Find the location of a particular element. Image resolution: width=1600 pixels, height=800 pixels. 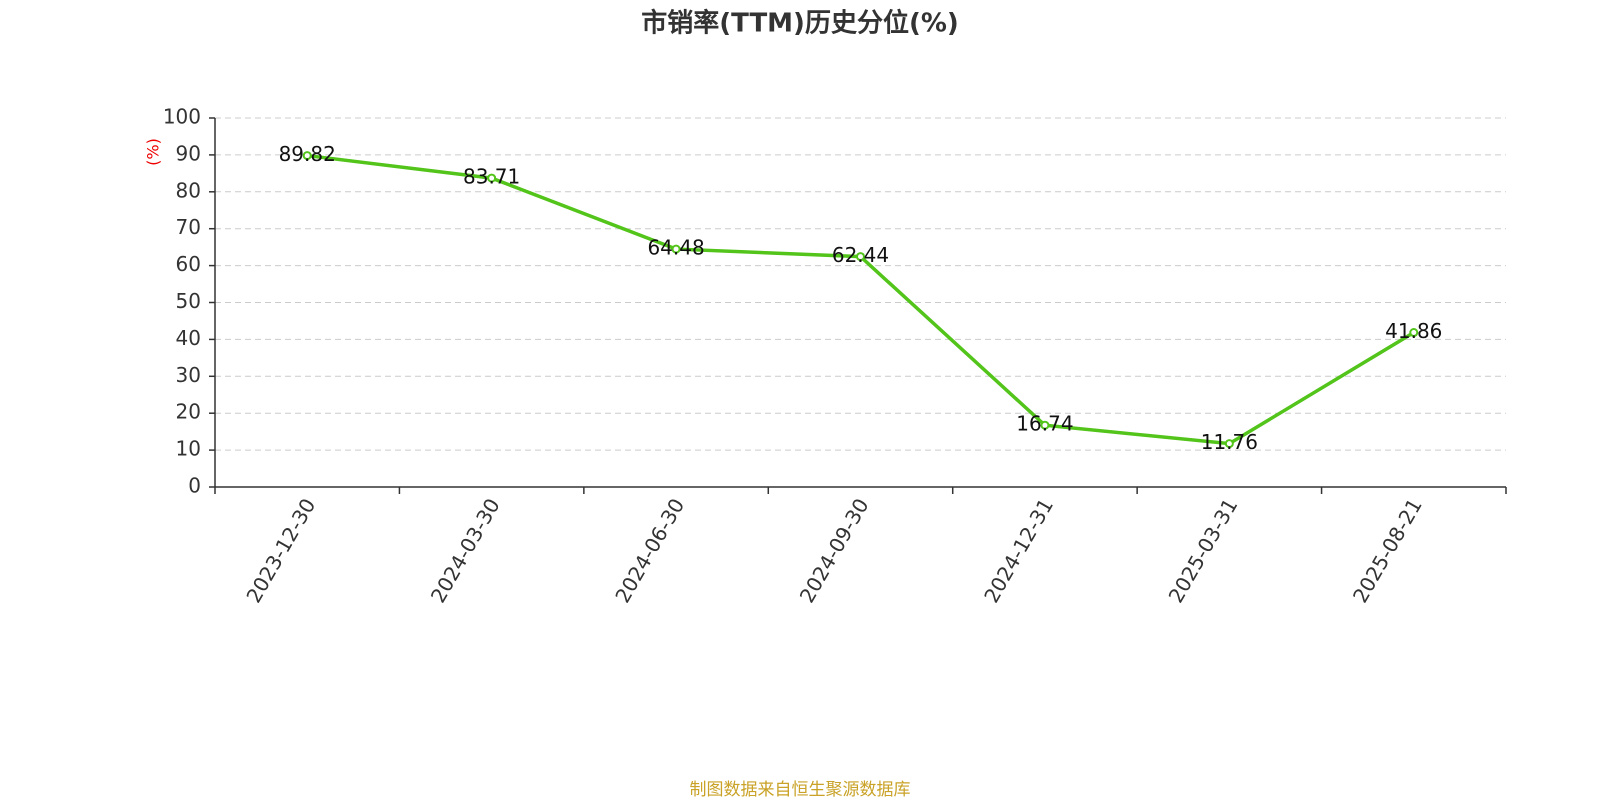

source-note: 制图数据来自恒生聚源数据库 is located at coordinates (800, 790).